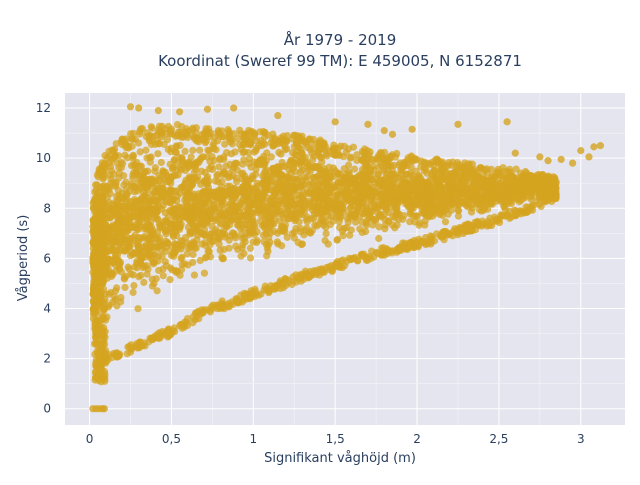 Image resolution: width=640 pixels, height=485 pixels. I want to click on y-axis-title: Vågperiod (s), so click(23, 258).